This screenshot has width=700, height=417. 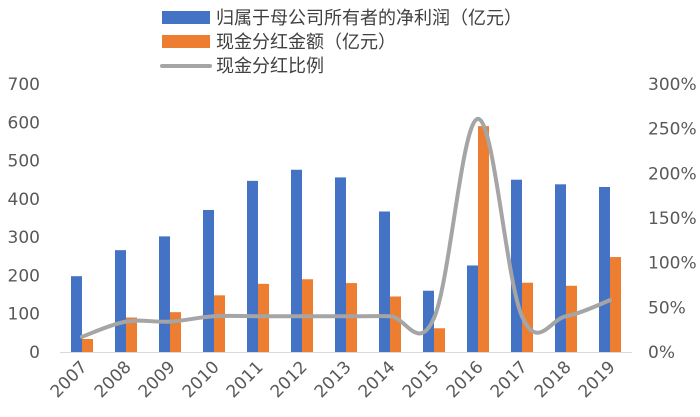 What do you see at coordinates (509, 379) in the screenshot?
I see `x-tick-label-2017: 2017` at bounding box center [509, 379].